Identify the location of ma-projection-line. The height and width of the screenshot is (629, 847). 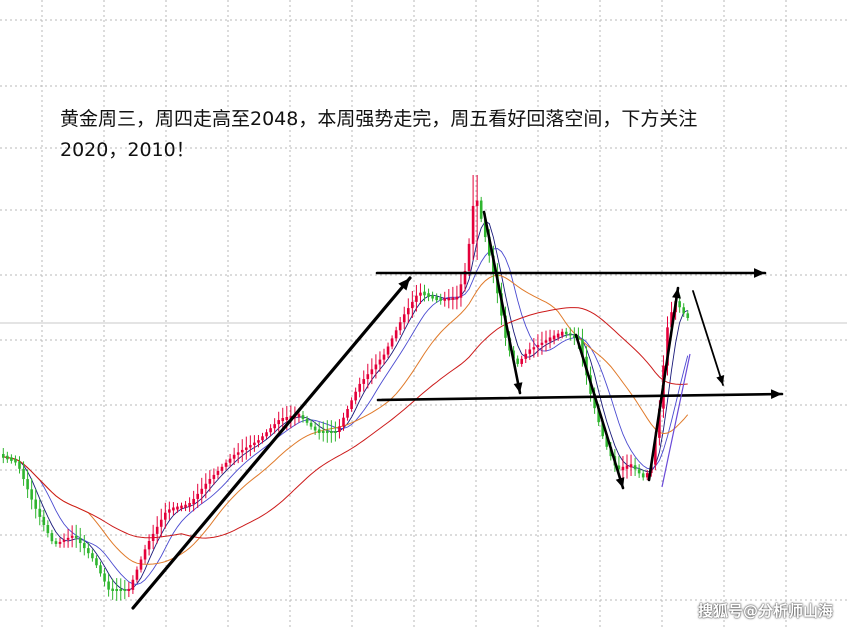
(676, 420).